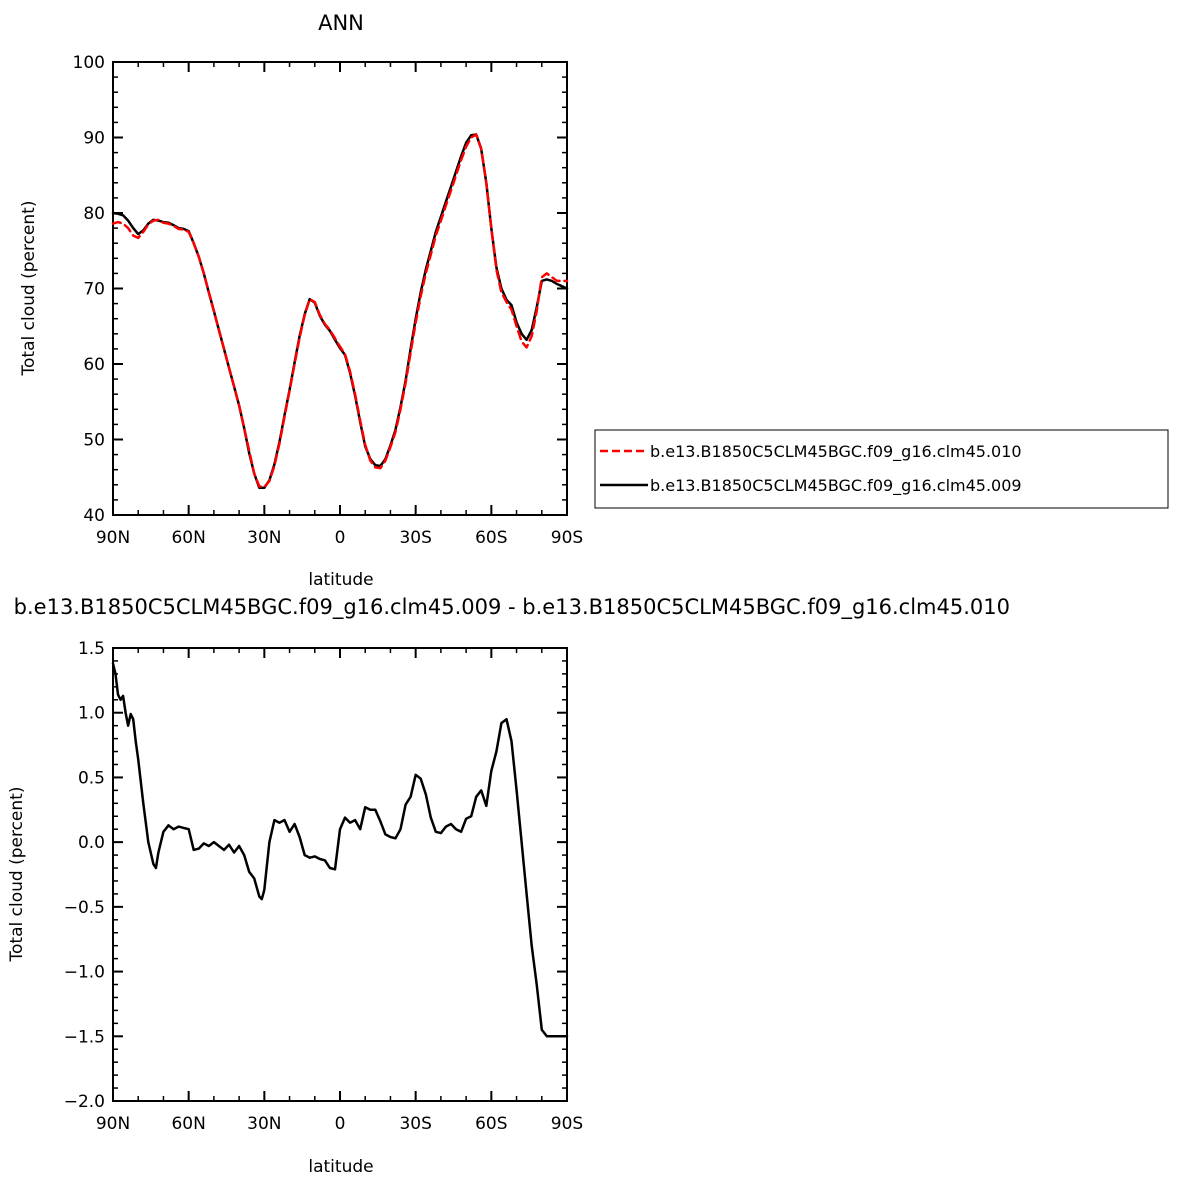  What do you see at coordinates (84, 973) in the screenshot?
I see `c2-y-tick-label: −1.0` at bounding box center [84, 973].